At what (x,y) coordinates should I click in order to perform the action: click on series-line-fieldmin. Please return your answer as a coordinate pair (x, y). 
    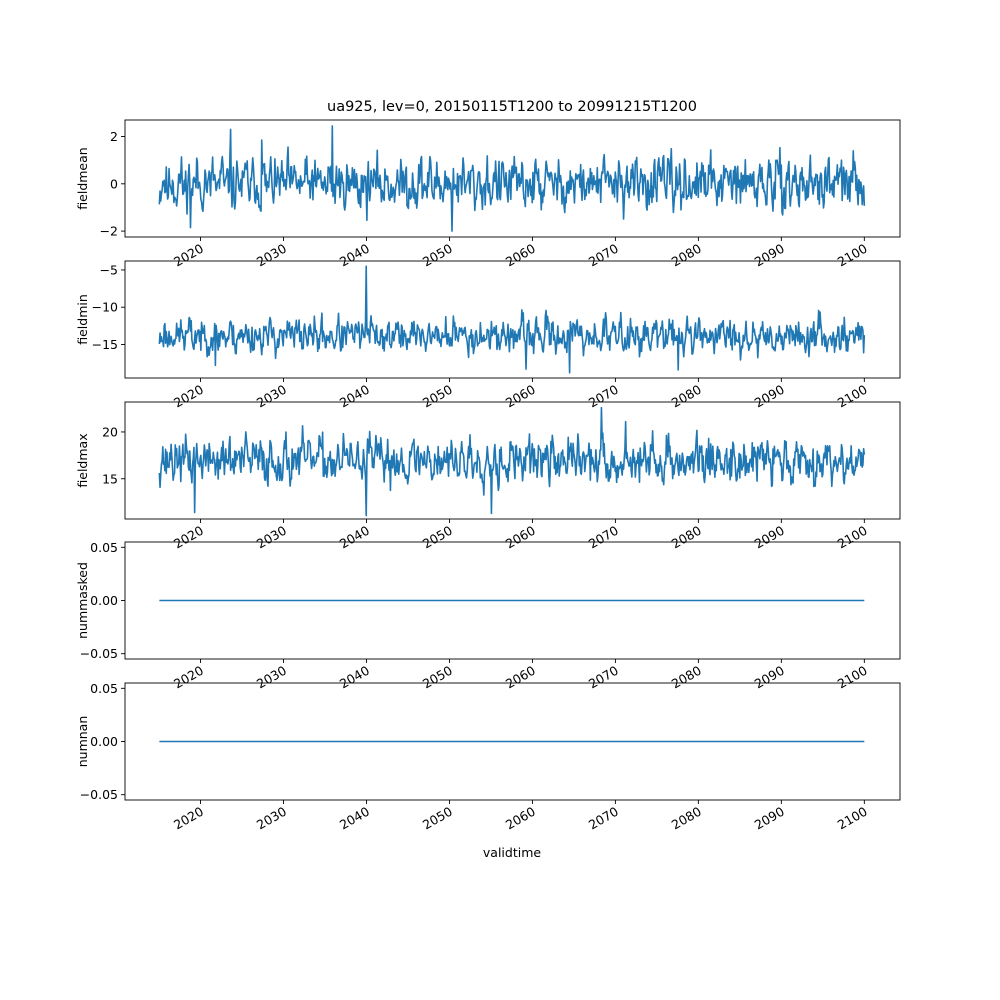
    Looking at the image, I should click on (512, 319).